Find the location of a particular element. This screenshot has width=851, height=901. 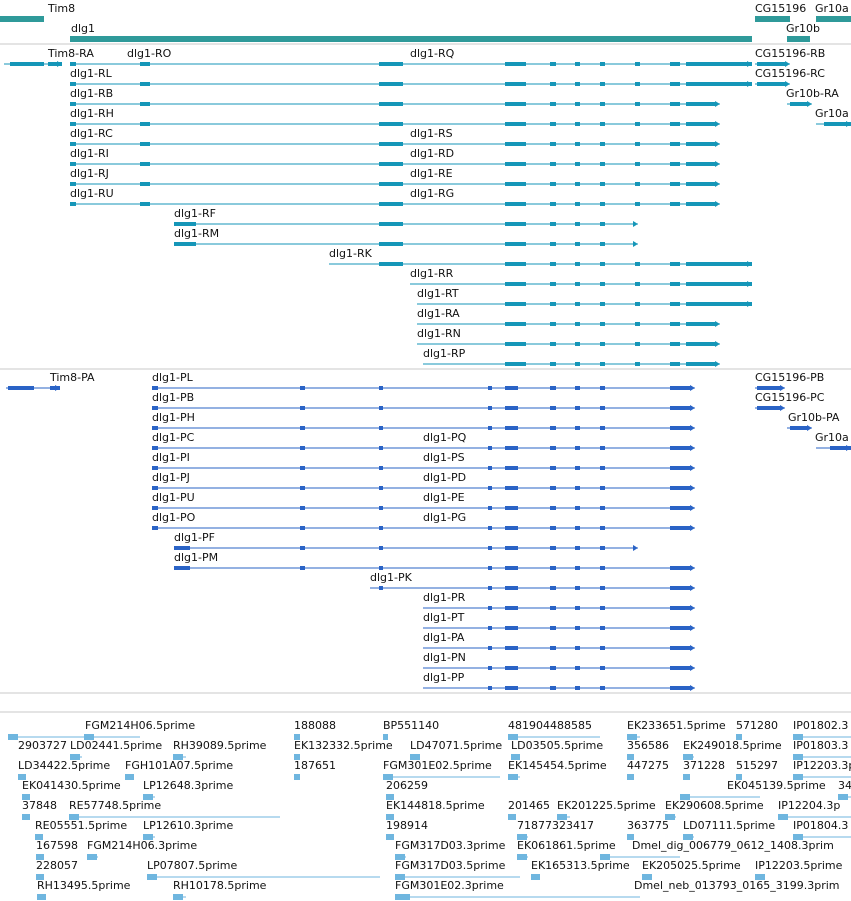

protein-cg15196-pc: CG15196-PC is located at coordinates (790, 401).